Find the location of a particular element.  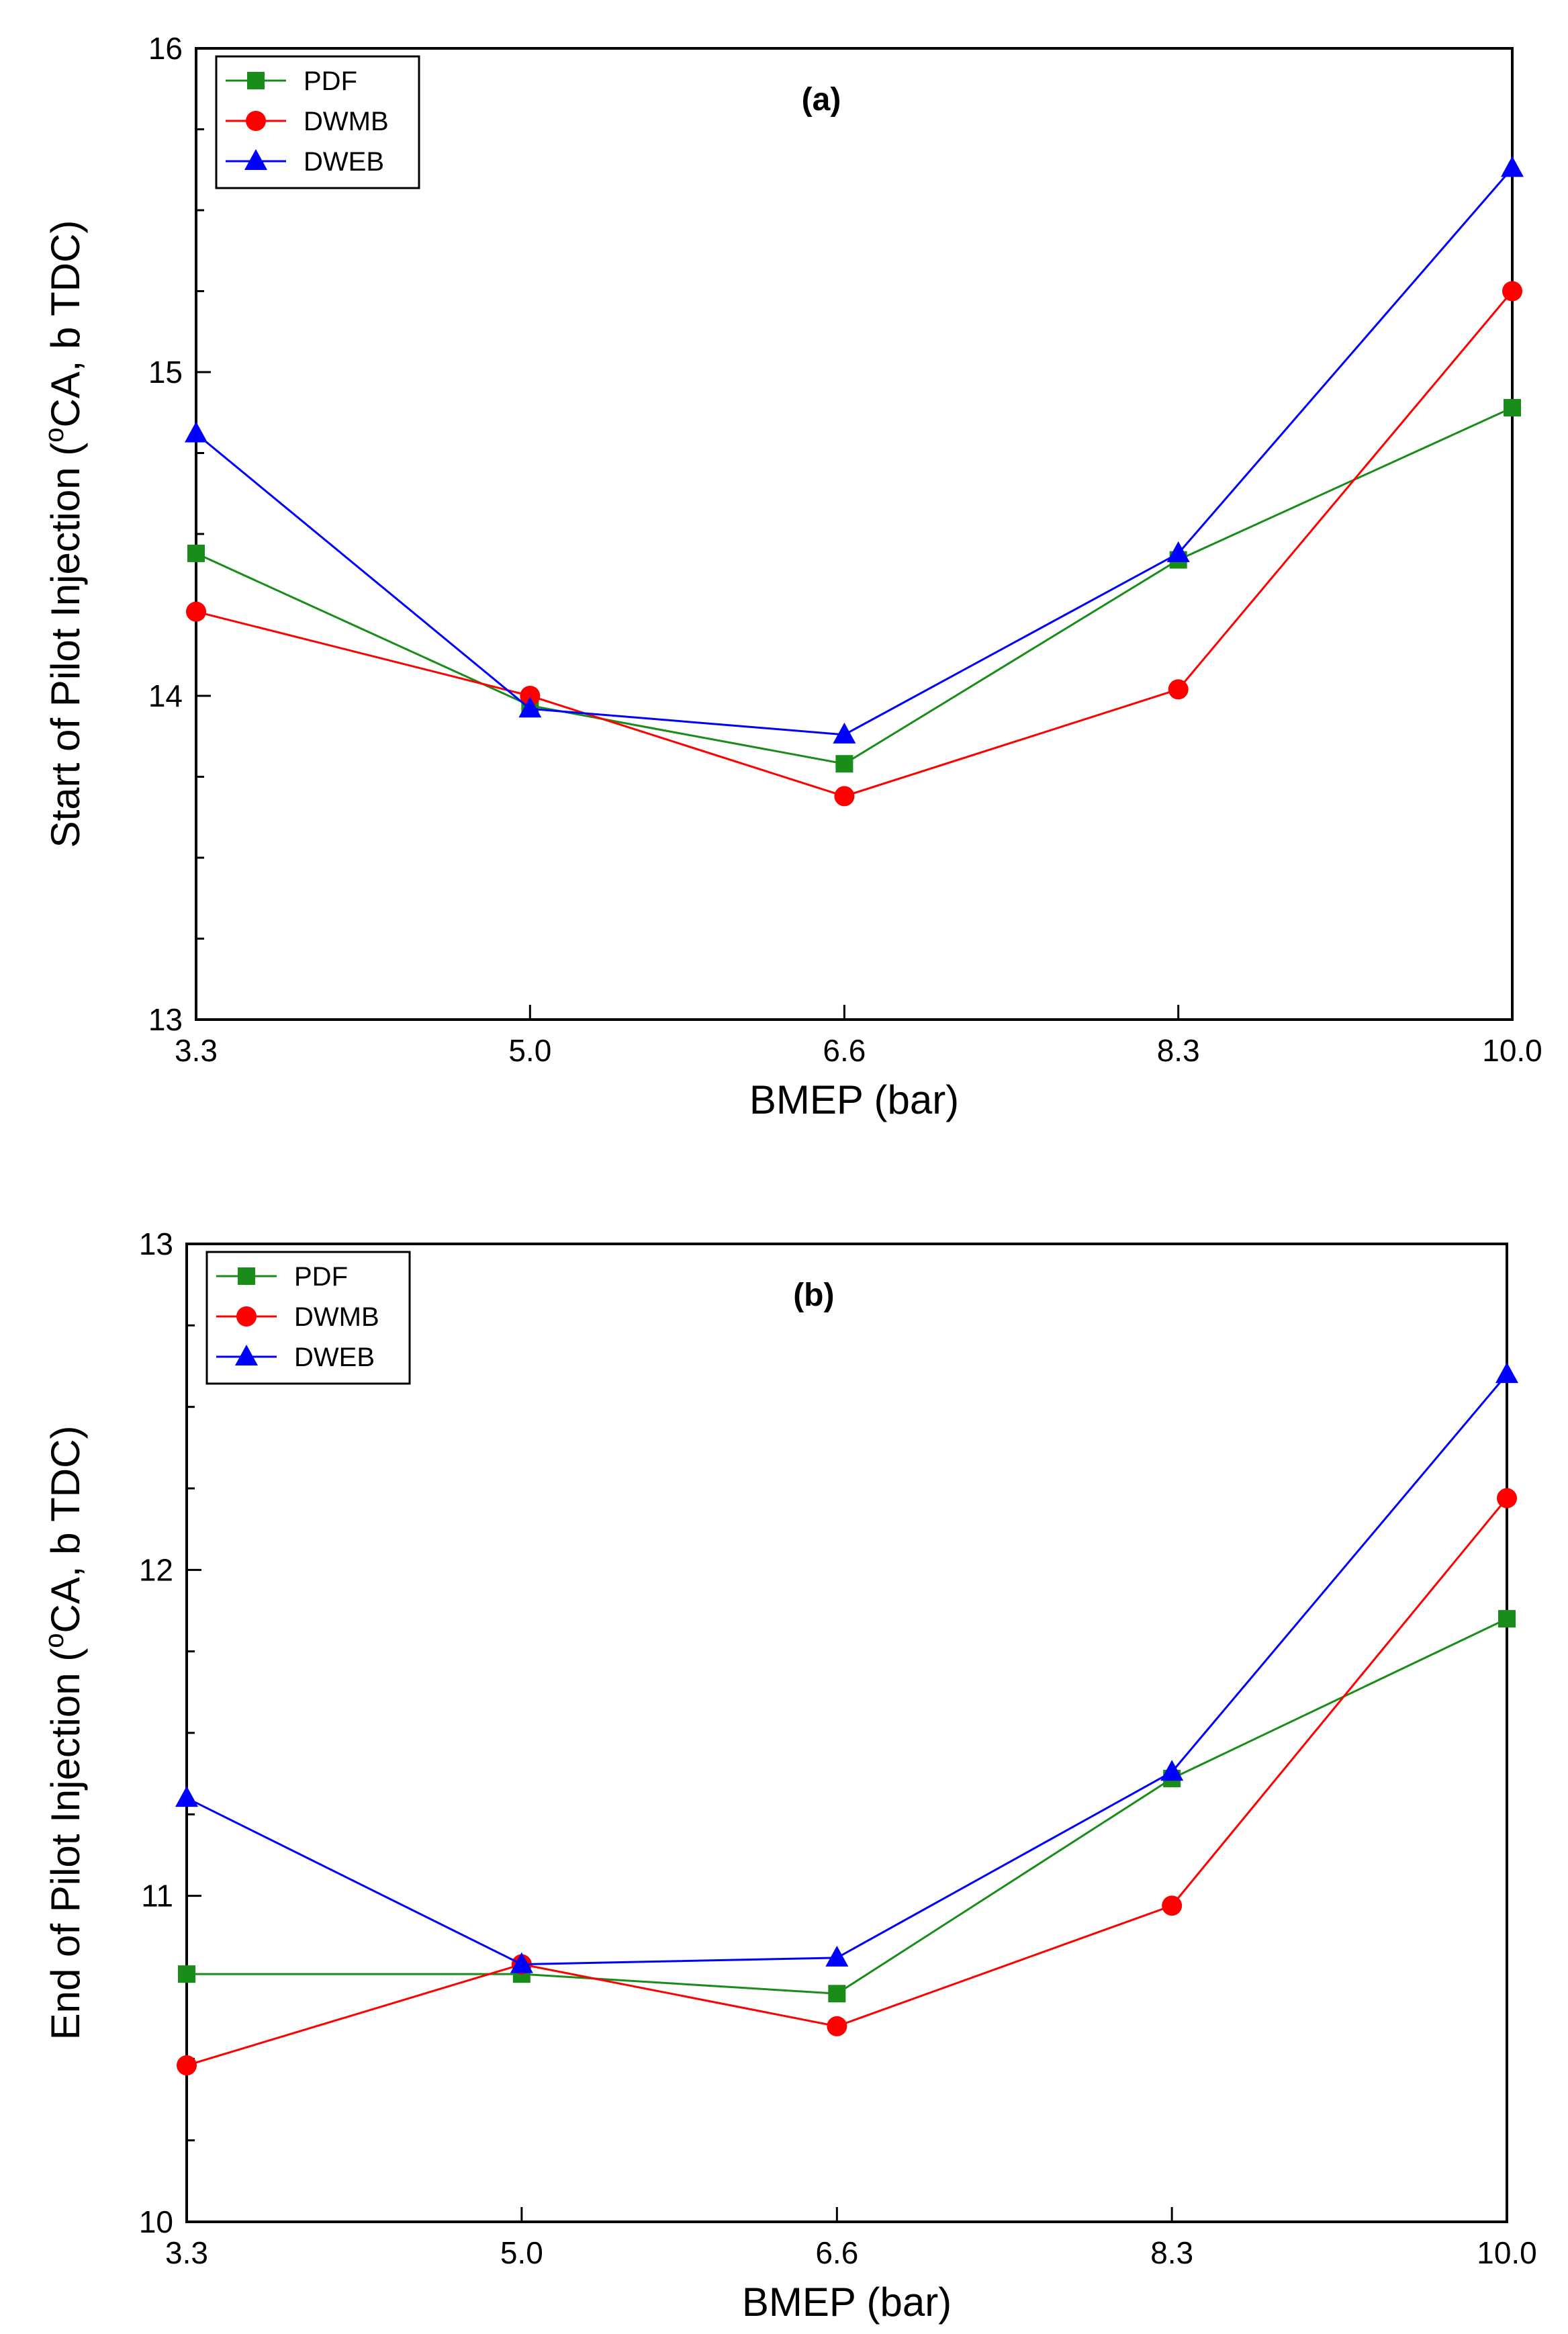

y-tick-label: 12 is located at coordinates (156, 1570).